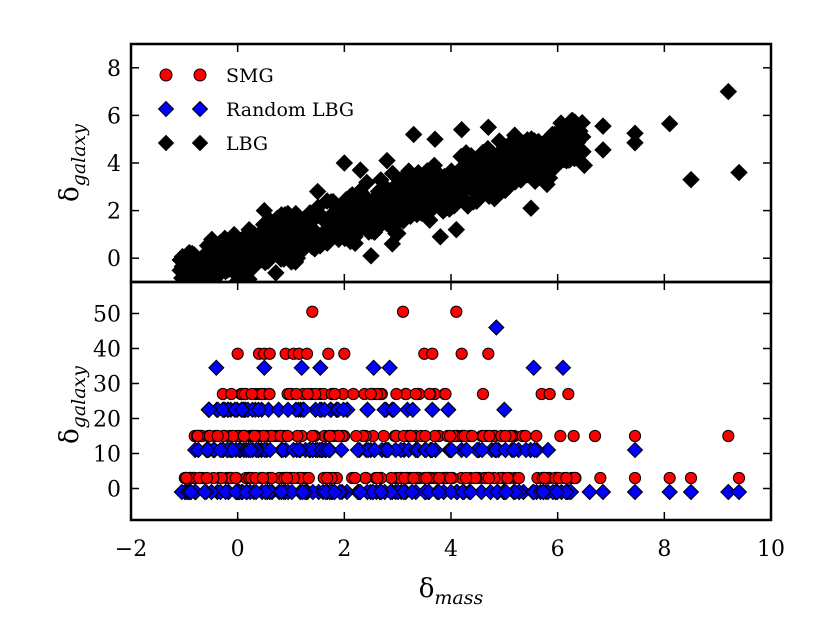  I want to click on legend-entry: Random LBG, so click(255, 110).